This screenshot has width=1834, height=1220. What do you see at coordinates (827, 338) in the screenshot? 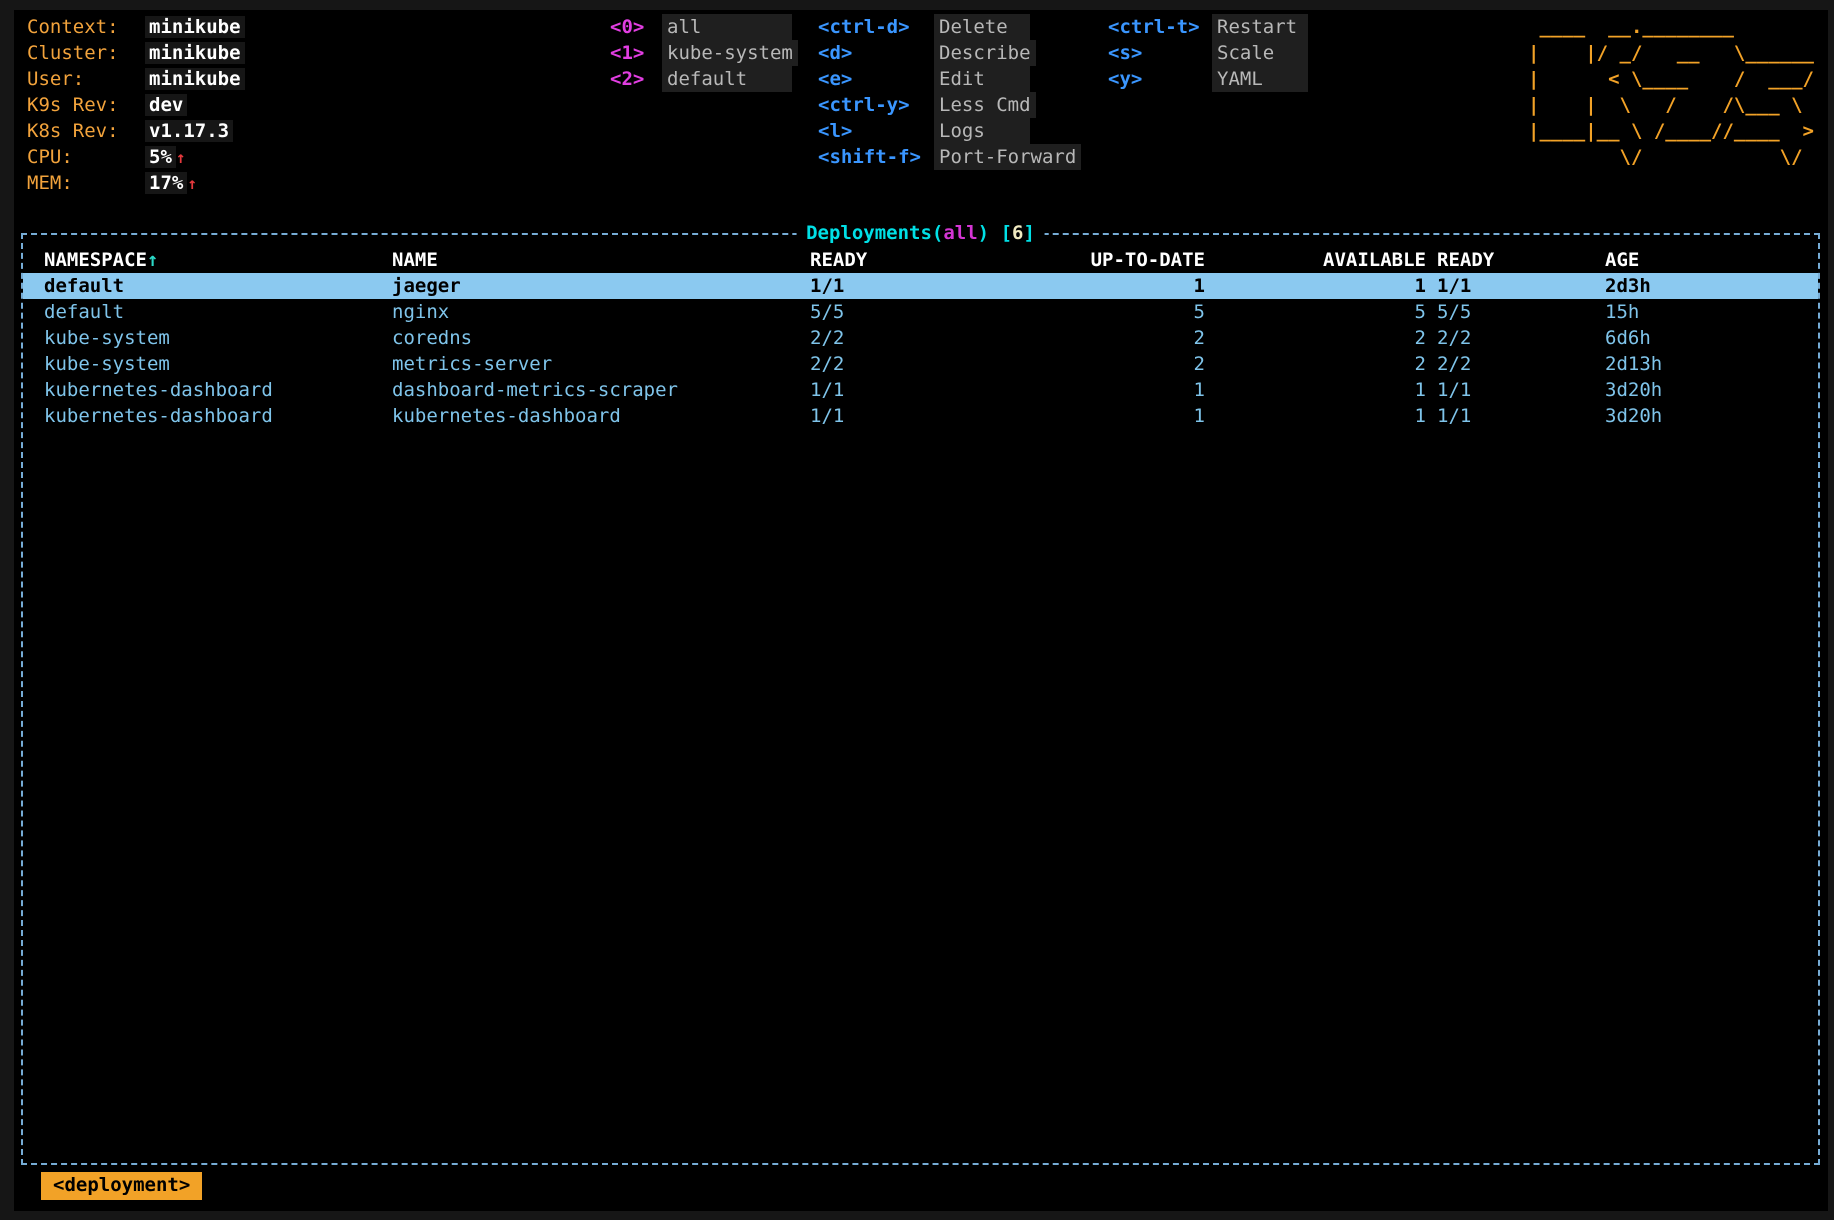
I see `cell-ready: 2/2` at bounding box center [827, 338].